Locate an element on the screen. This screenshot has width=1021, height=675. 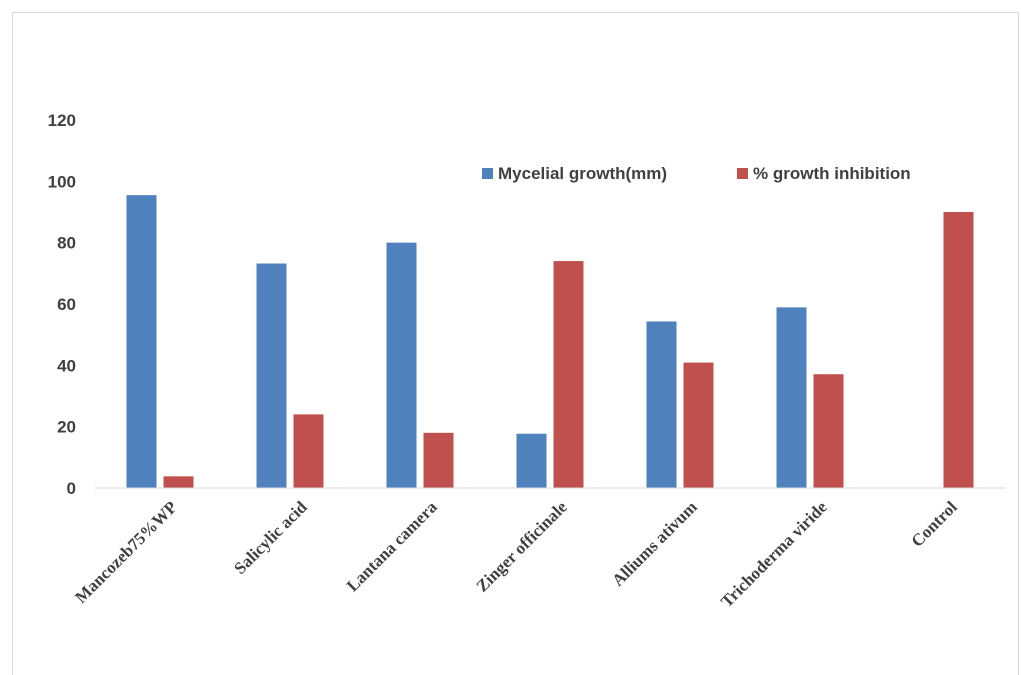
y-tick-label: 100 is located at coordinates (62, 181).